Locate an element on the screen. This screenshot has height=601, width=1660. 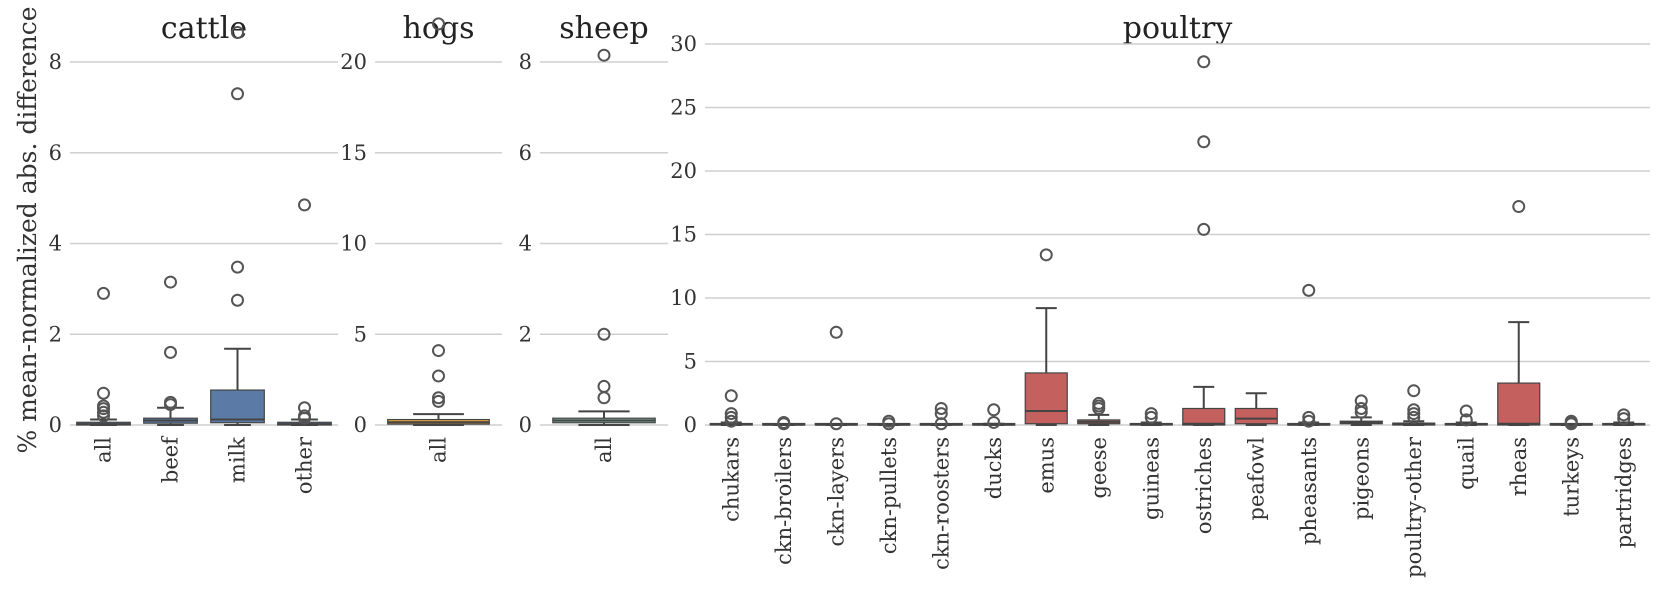
y-tick-cattle-8: 8 is located at coordinates (55, 62).